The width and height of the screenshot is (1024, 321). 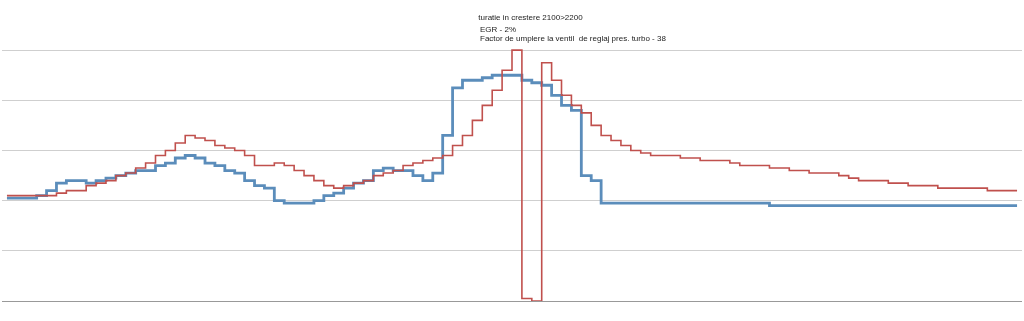 What do you see at coordinates (498, 29) in the screenshot?
I see `text: EGR - 2%` at bounding box center [498, 29].